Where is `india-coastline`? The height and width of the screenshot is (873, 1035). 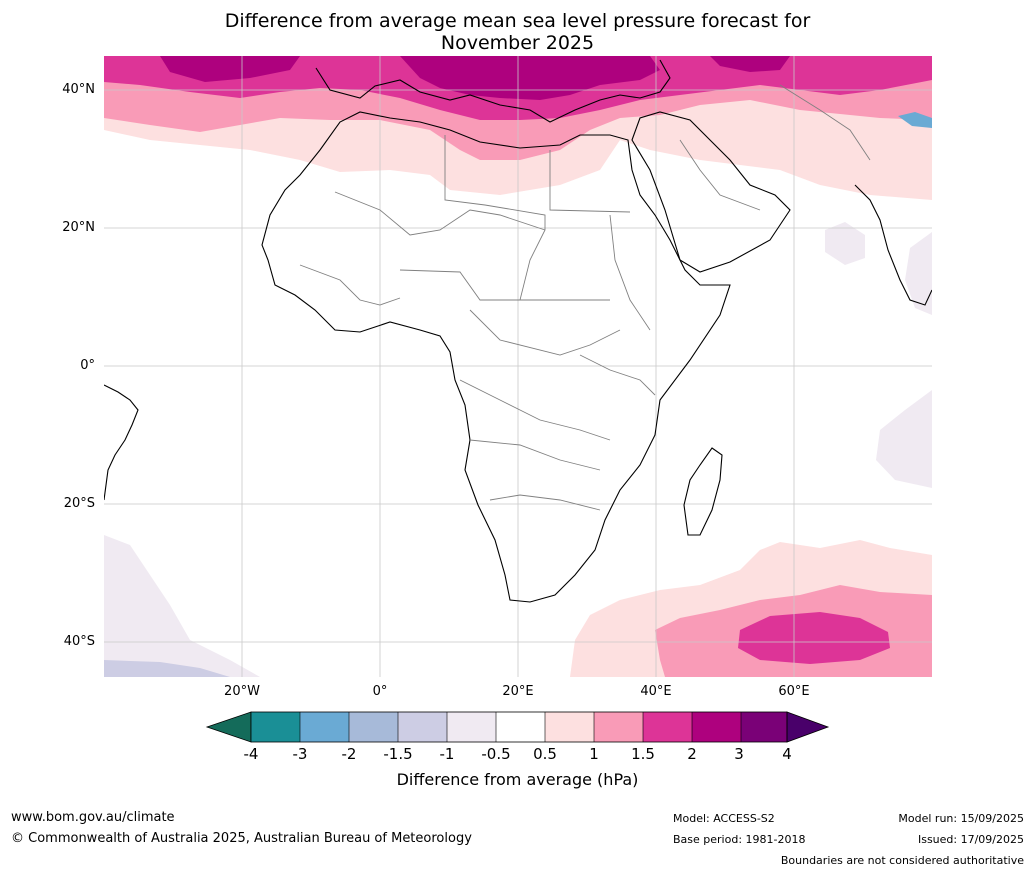
india-coastline is located at coordinates (893, 245).